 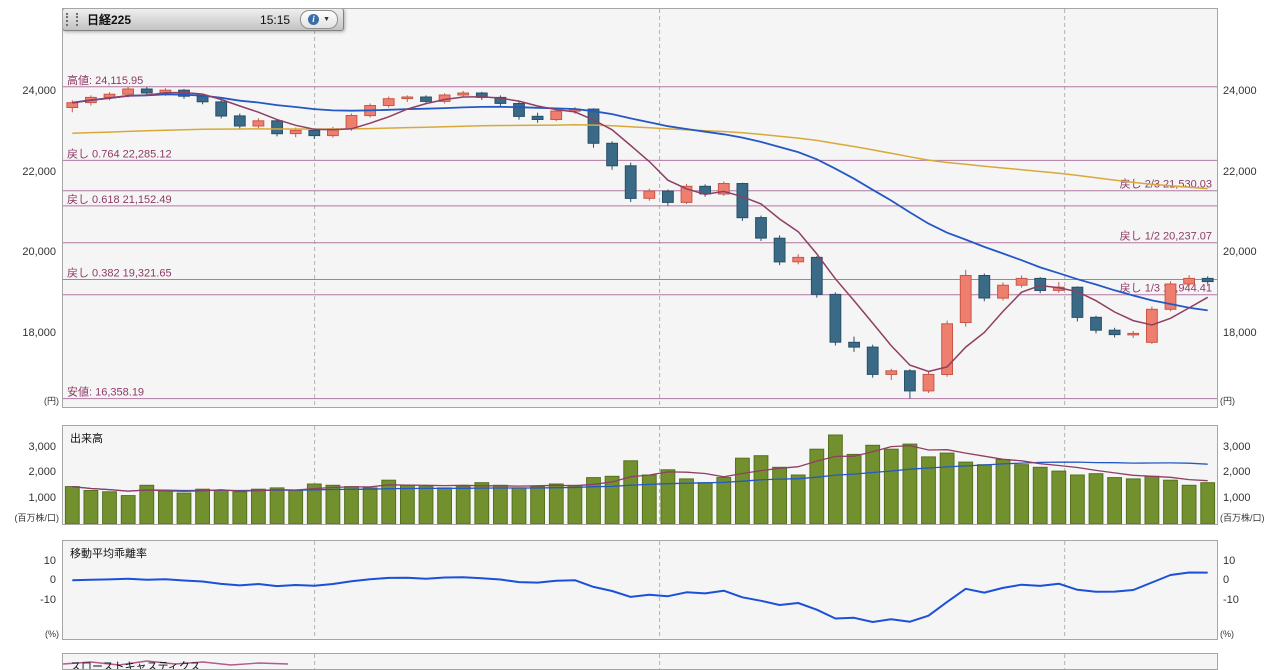 What do you see at coordinates (275, 19) in the screenshot?
I see `chart-time: 15:15` at bounding box center [275, 19].